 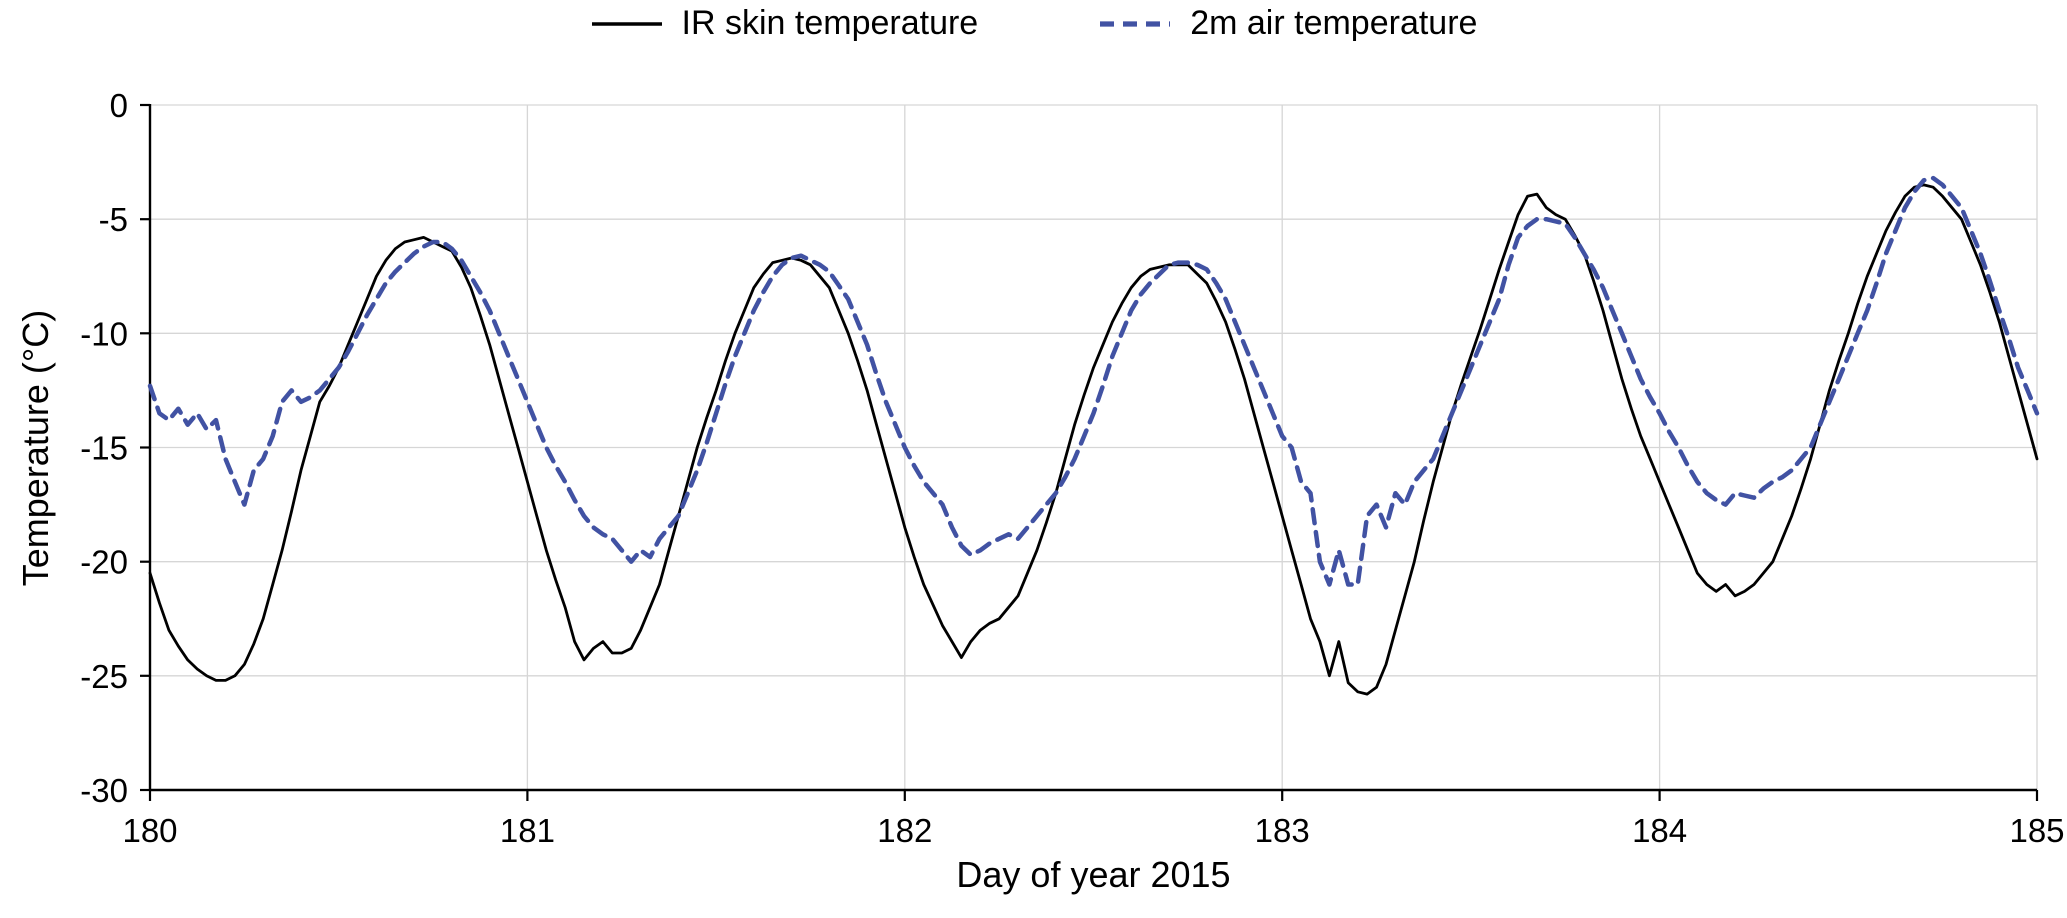 I want to click on svg-text: 185, so click(x=2036, y=830).